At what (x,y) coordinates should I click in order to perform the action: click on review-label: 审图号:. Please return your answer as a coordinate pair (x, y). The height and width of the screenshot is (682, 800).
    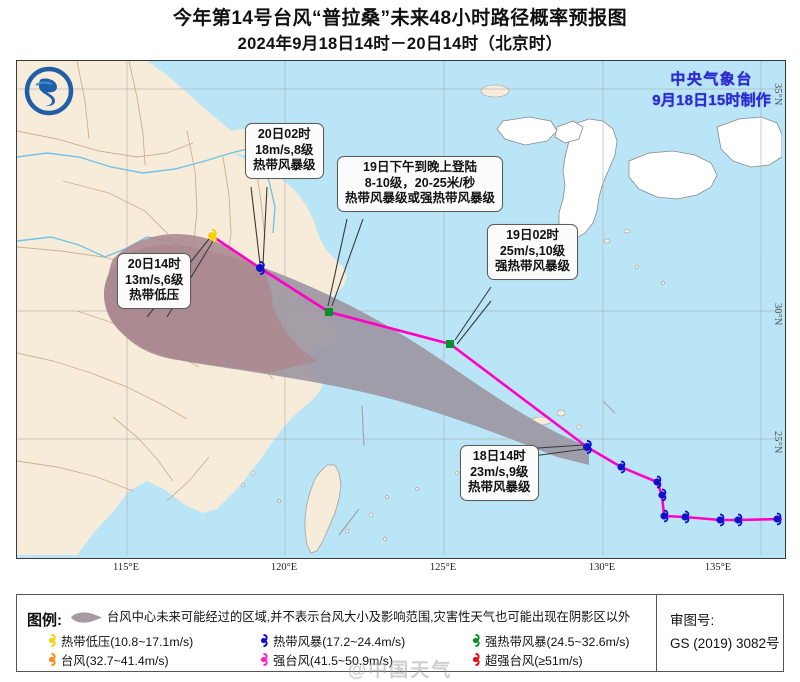
    Looking at the image, I should click on (692, 620).